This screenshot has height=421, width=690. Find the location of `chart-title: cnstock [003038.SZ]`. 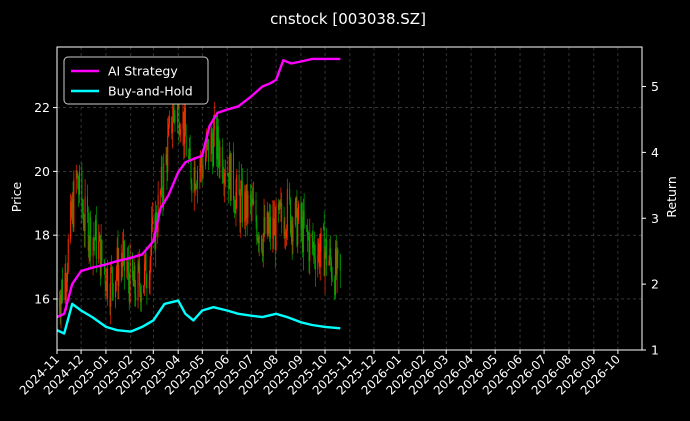

chart-title: cnstock [003038.SZ] is located at coordinates (348, 19).